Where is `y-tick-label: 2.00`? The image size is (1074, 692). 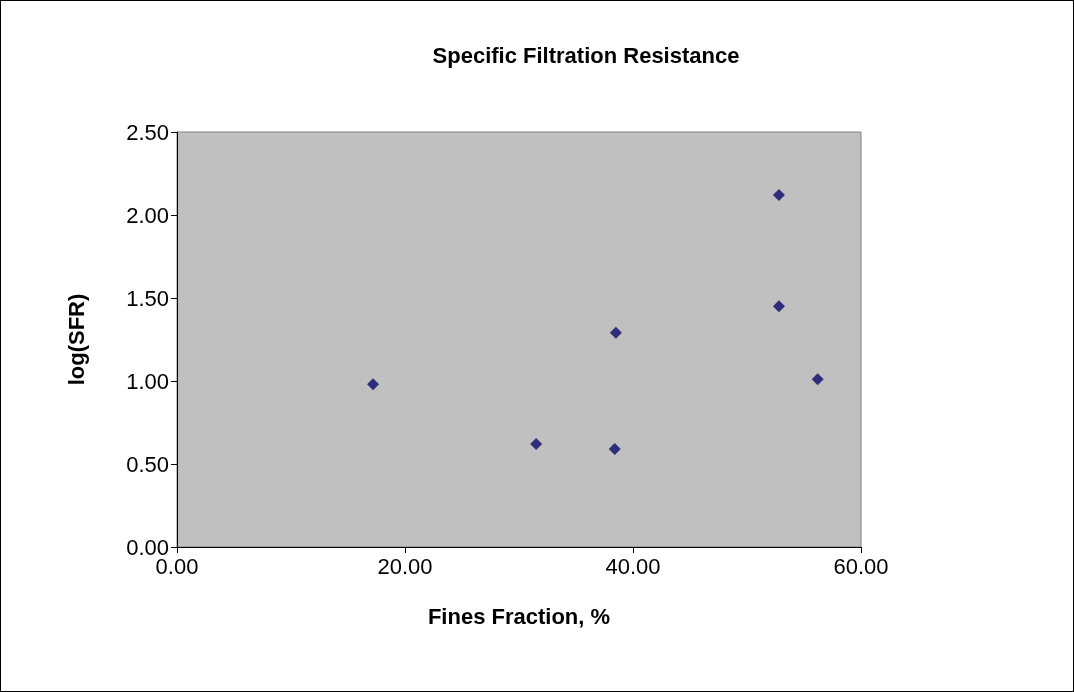
y-tick-label: 2.00 is located at coordinates (147, 215).